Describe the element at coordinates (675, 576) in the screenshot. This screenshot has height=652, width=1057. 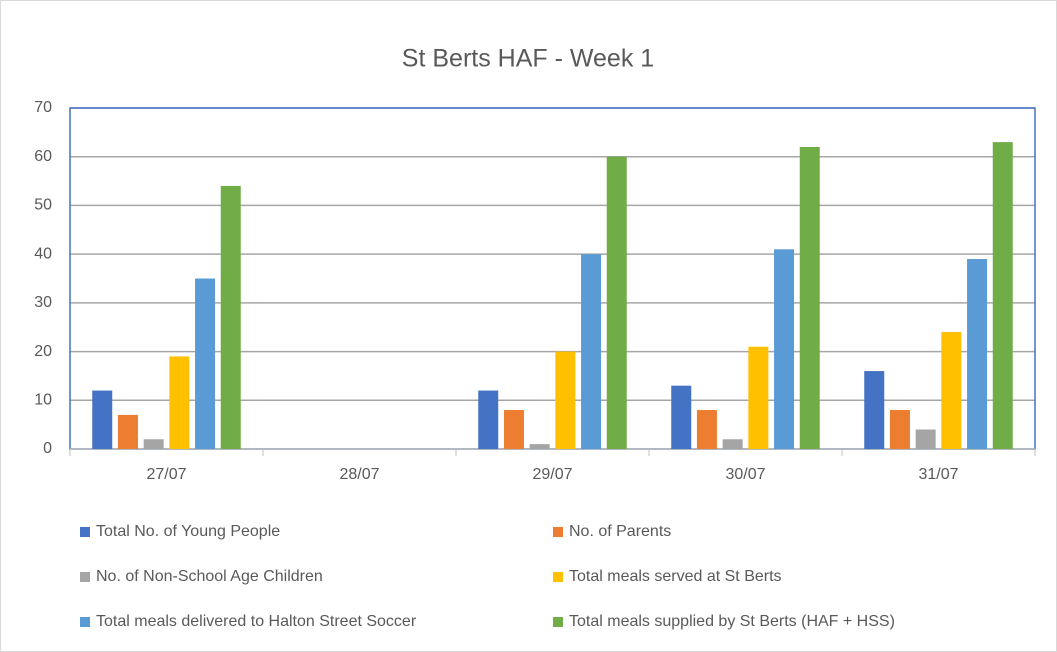
I see `legend-label: Total meals served at St Berts` at that location.